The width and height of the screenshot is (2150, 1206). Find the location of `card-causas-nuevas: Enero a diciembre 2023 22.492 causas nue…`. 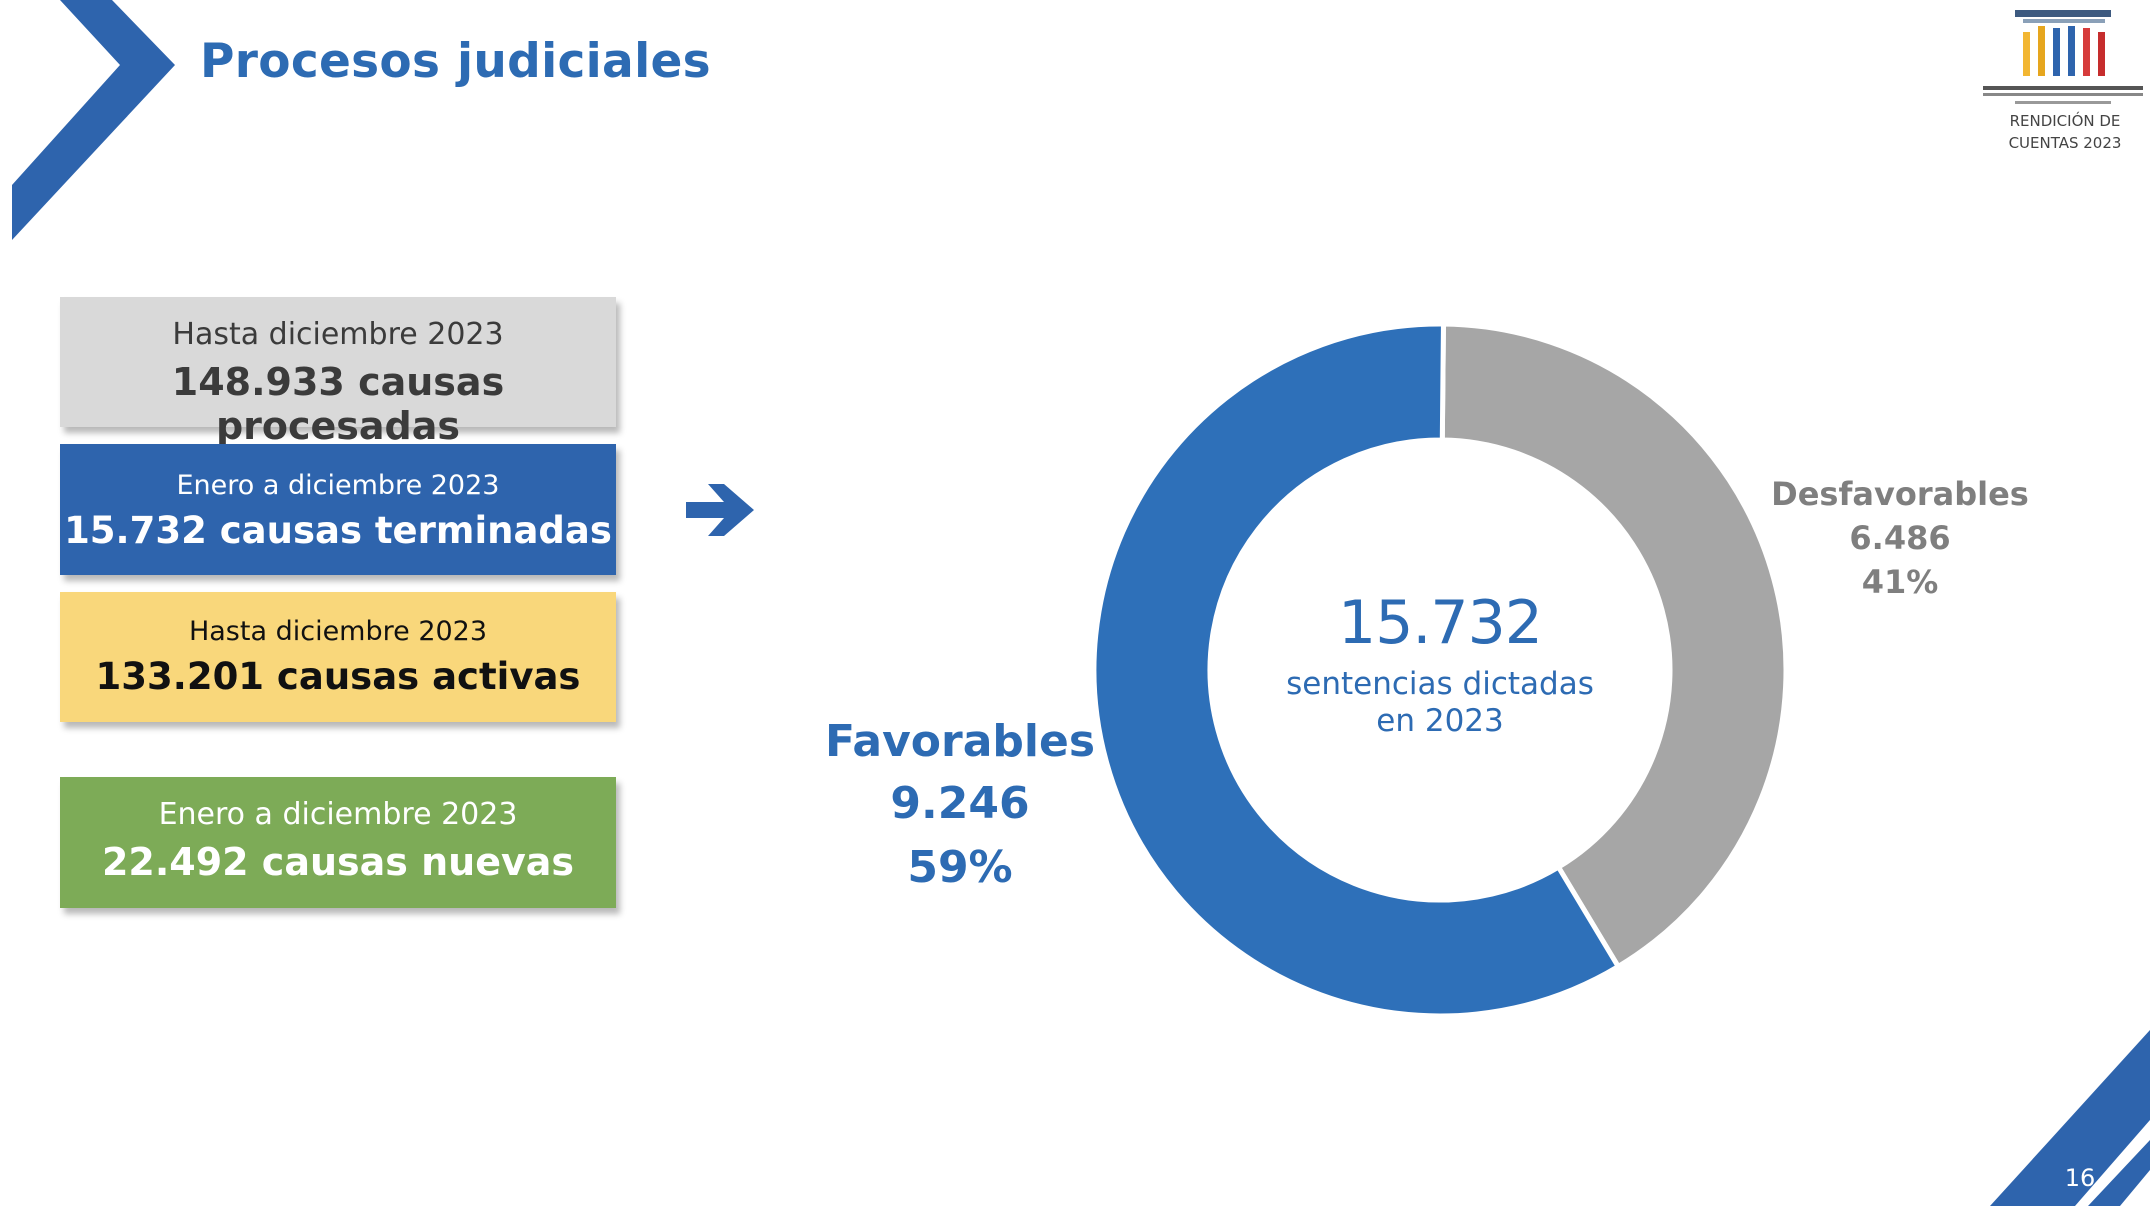

card-causas-nuevas: Enero a diciembre 2023 22.492 causas nue… is located at coordinates (338, 842).